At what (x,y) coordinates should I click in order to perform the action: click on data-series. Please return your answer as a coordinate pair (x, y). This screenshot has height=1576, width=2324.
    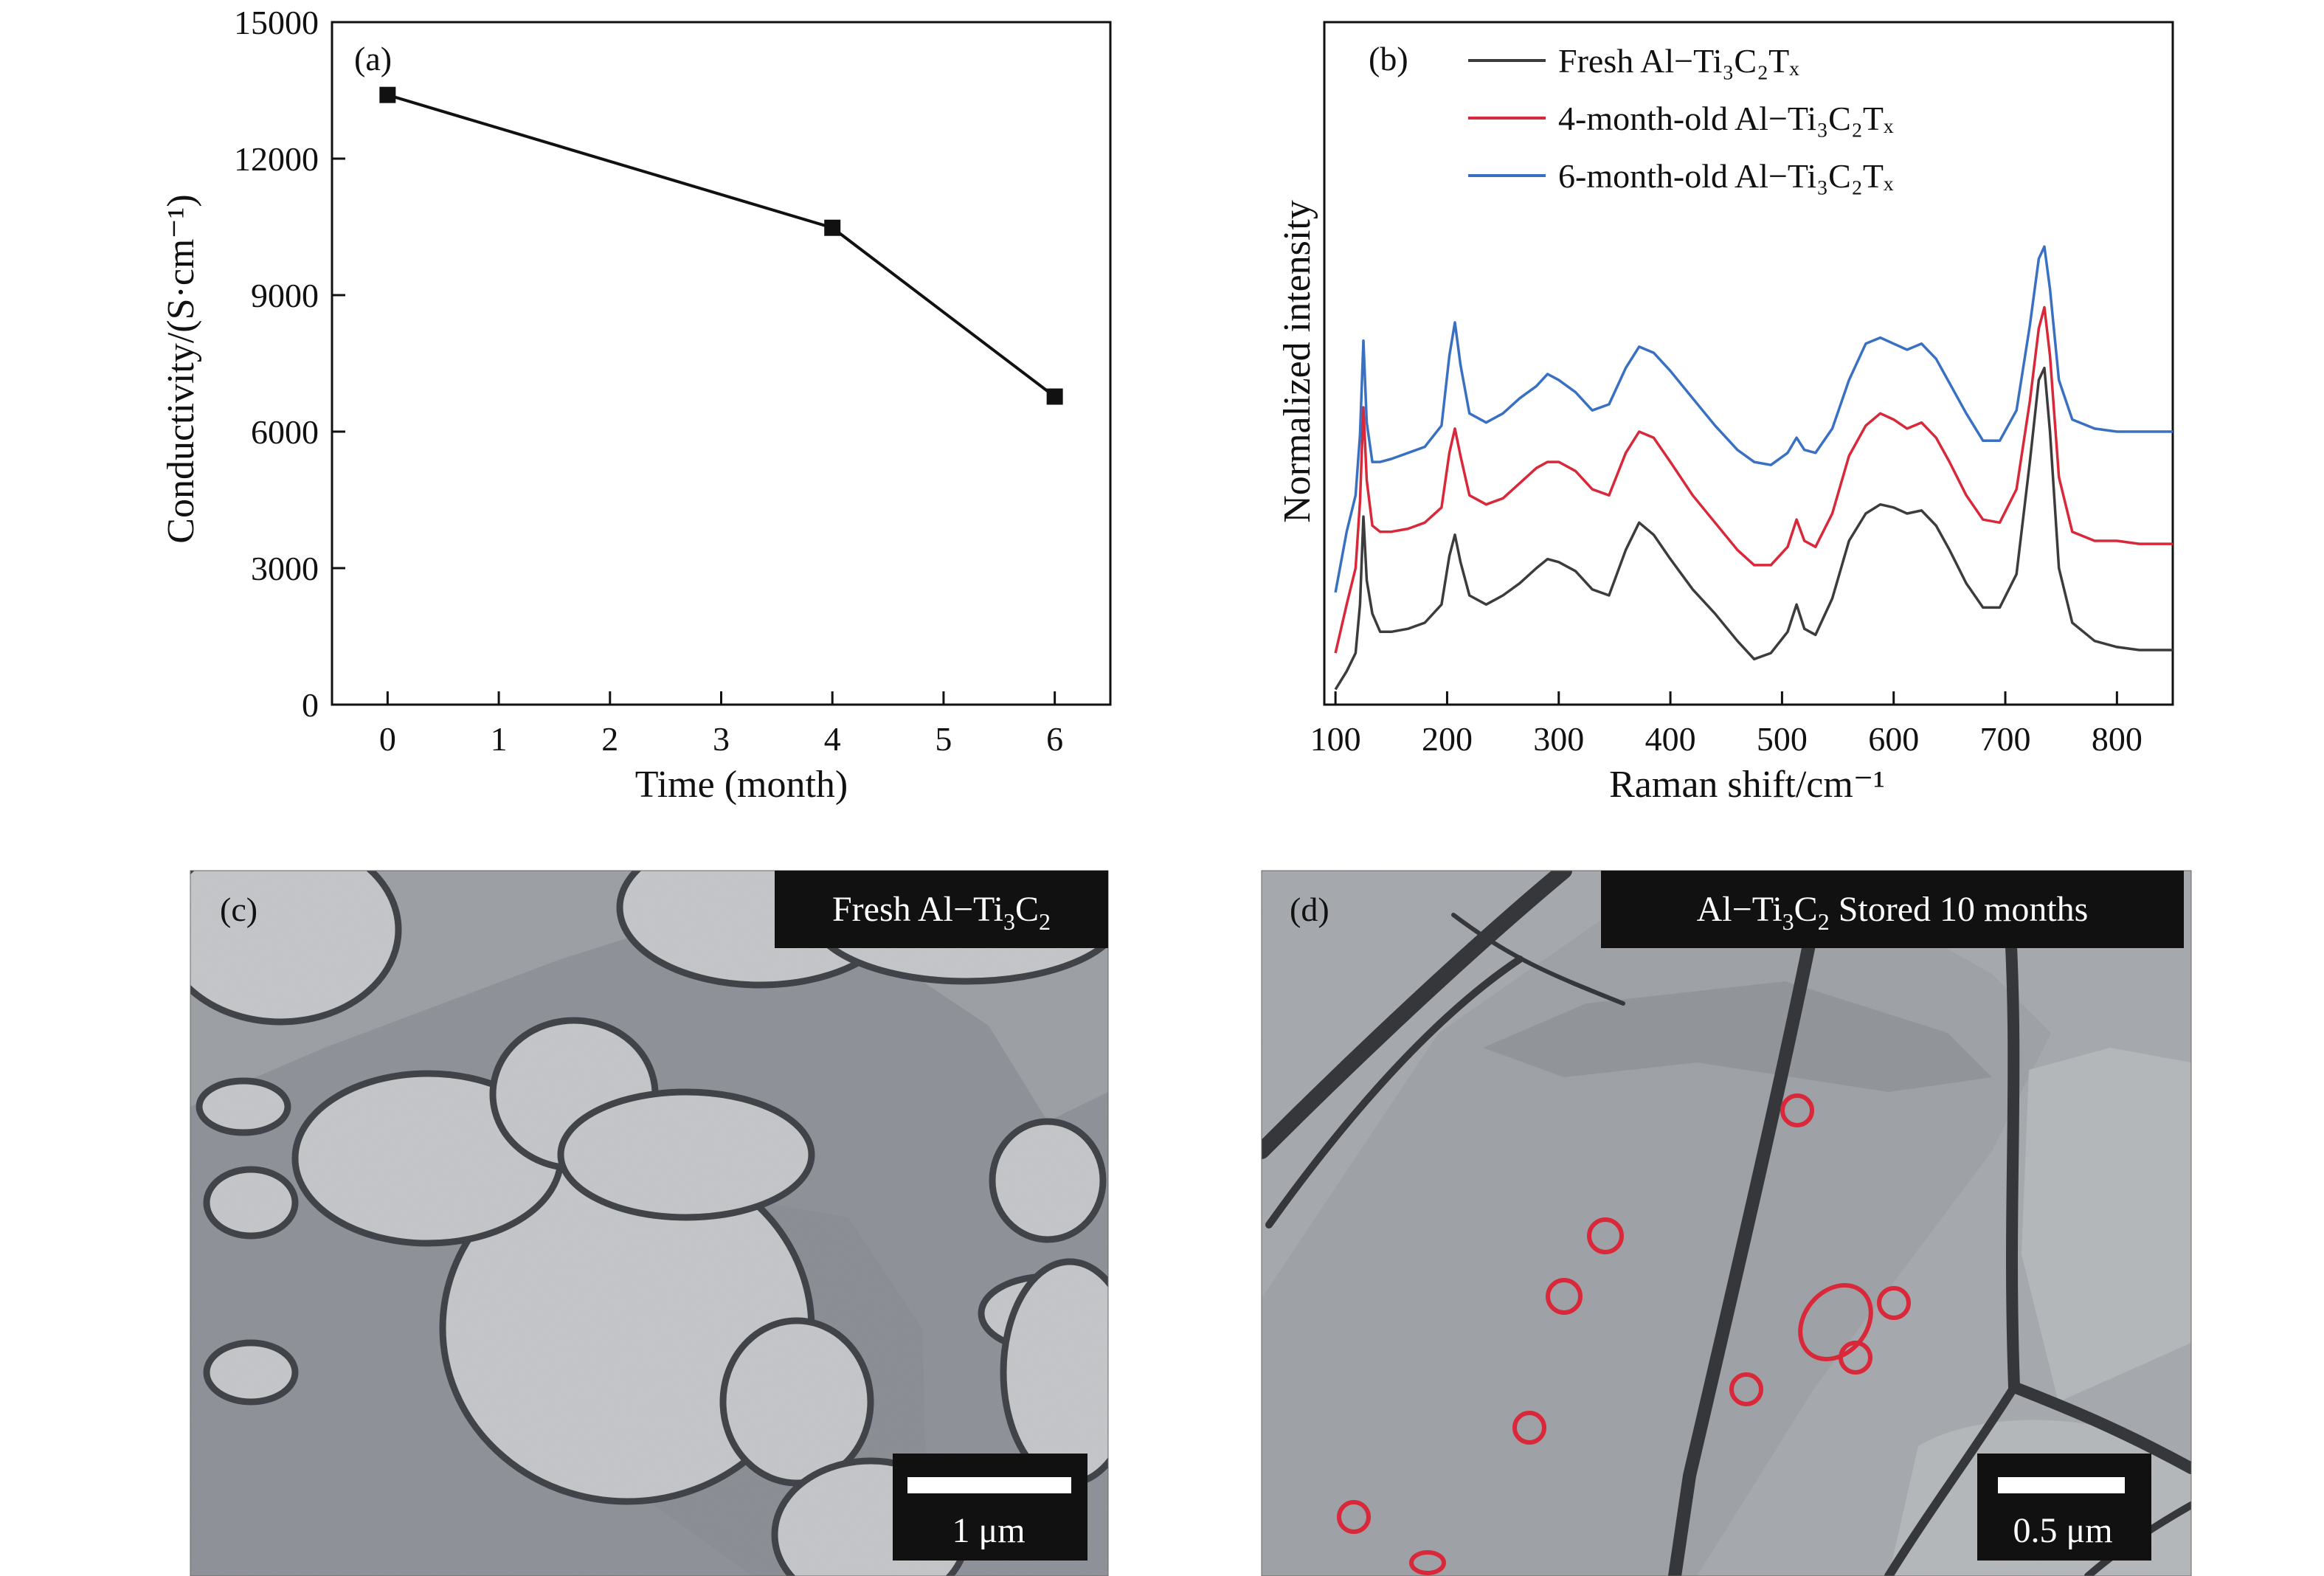
    Looking at the image, I should click on (721, 245).